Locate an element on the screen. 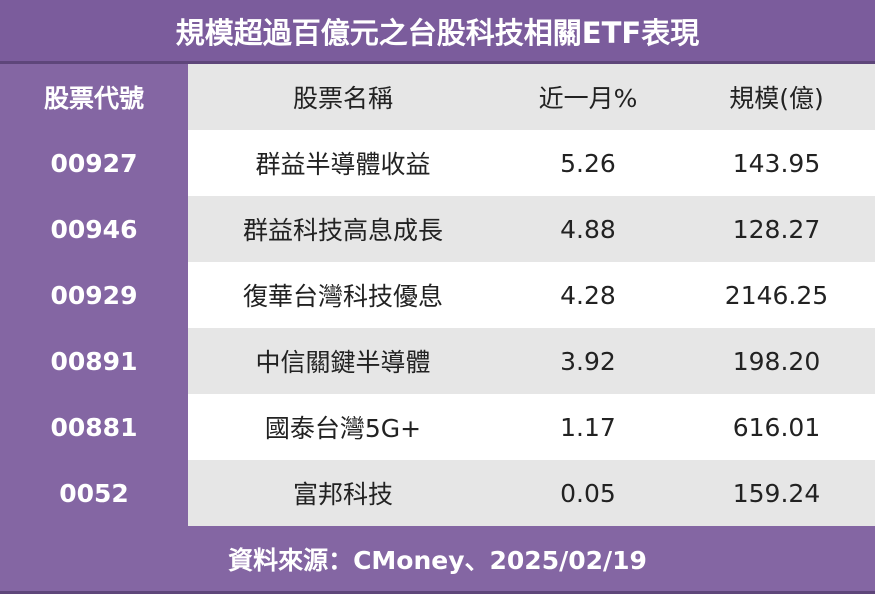  table-title: 規模超過百億元之台股科技相關ETF表現 is located at coordinates (437, 32).